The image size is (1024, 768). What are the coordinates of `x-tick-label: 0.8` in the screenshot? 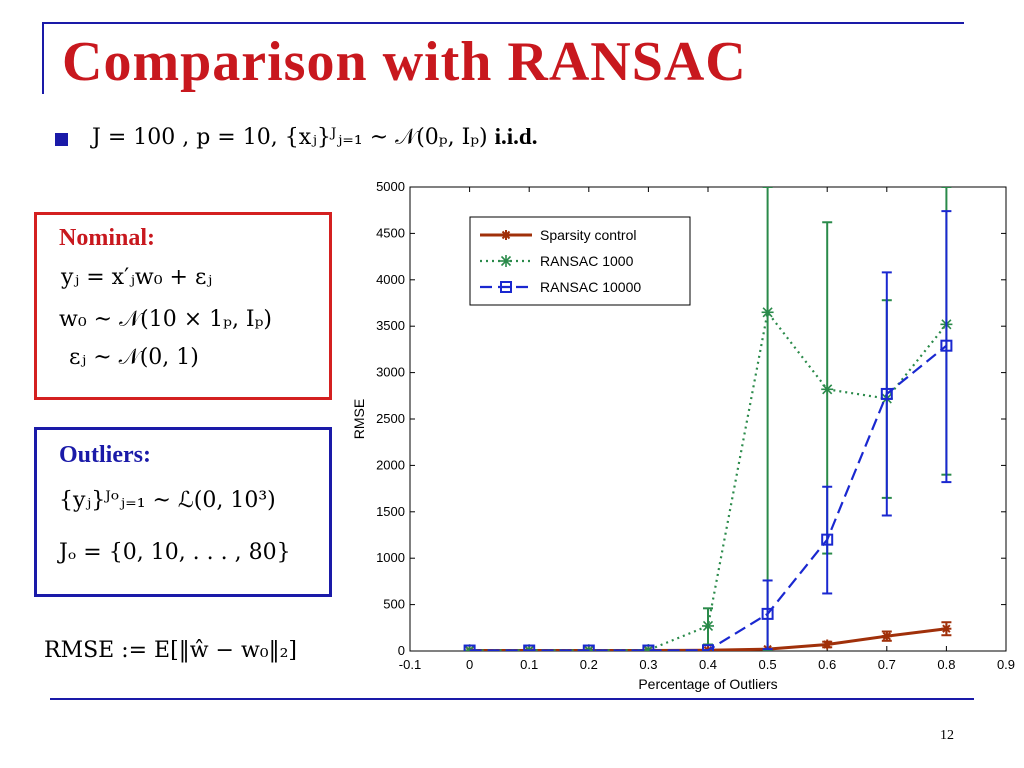 It's located at (946, 664).